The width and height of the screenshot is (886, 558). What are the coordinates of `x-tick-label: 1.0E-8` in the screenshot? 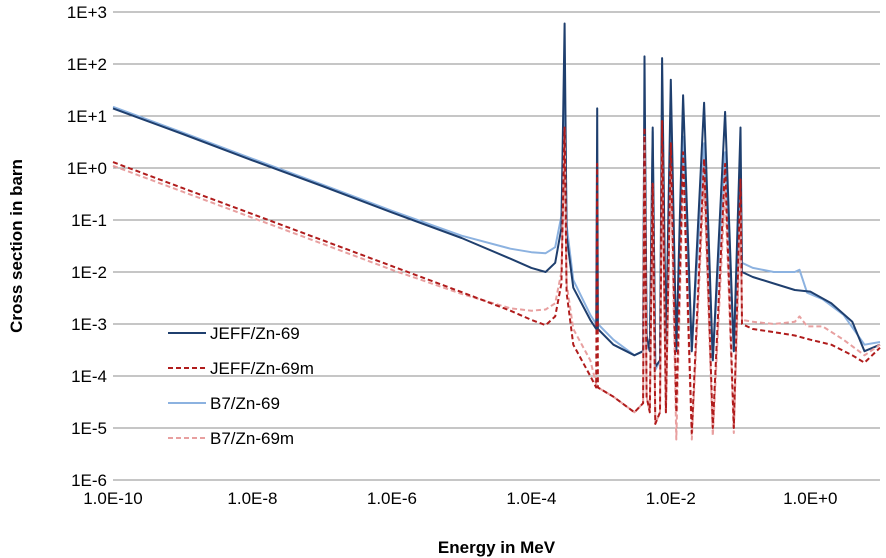 It's located at (252, 498).